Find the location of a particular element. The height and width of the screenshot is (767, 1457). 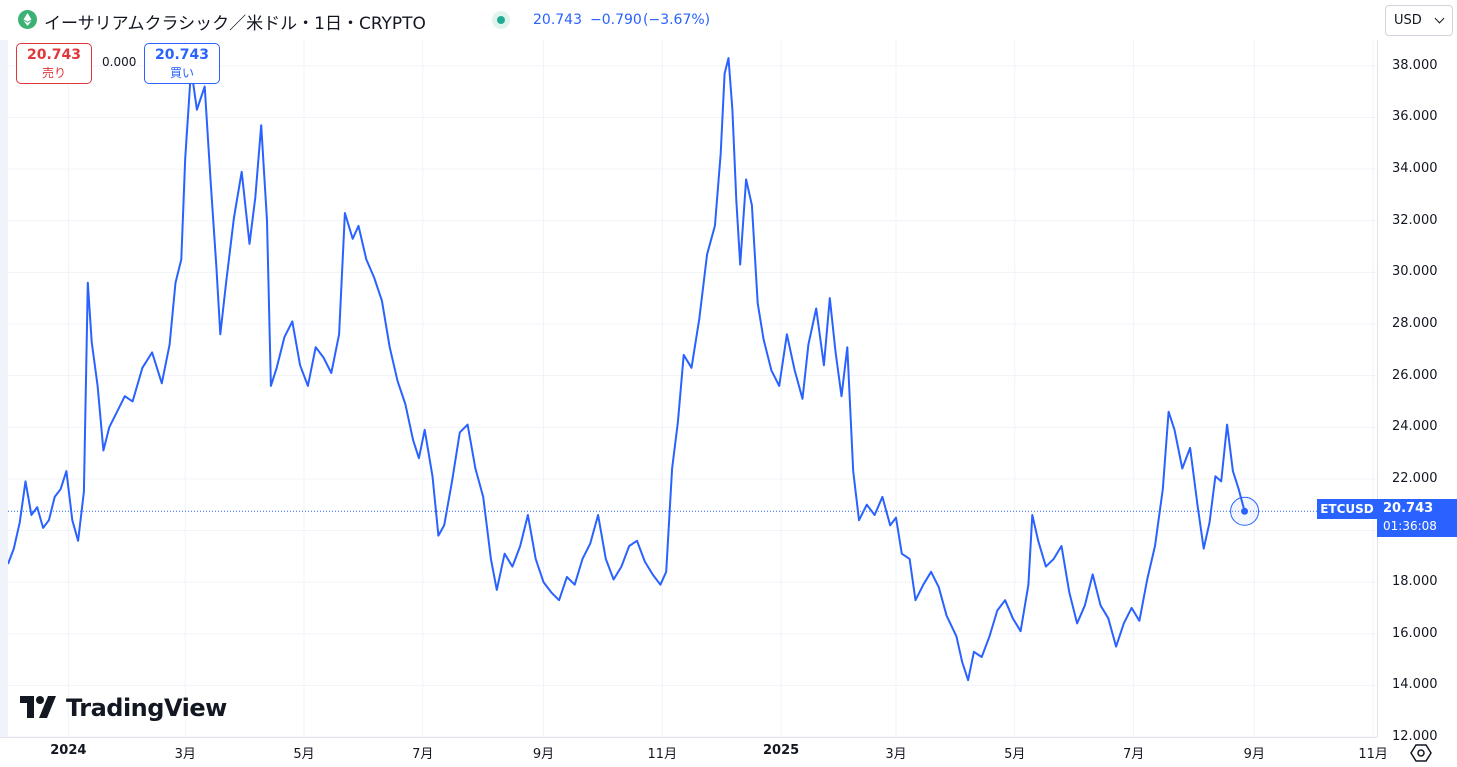

symbol-title: イーサリアムクラシック／米ドル・1日・CRYPTO is located at coordinates (235, 24).